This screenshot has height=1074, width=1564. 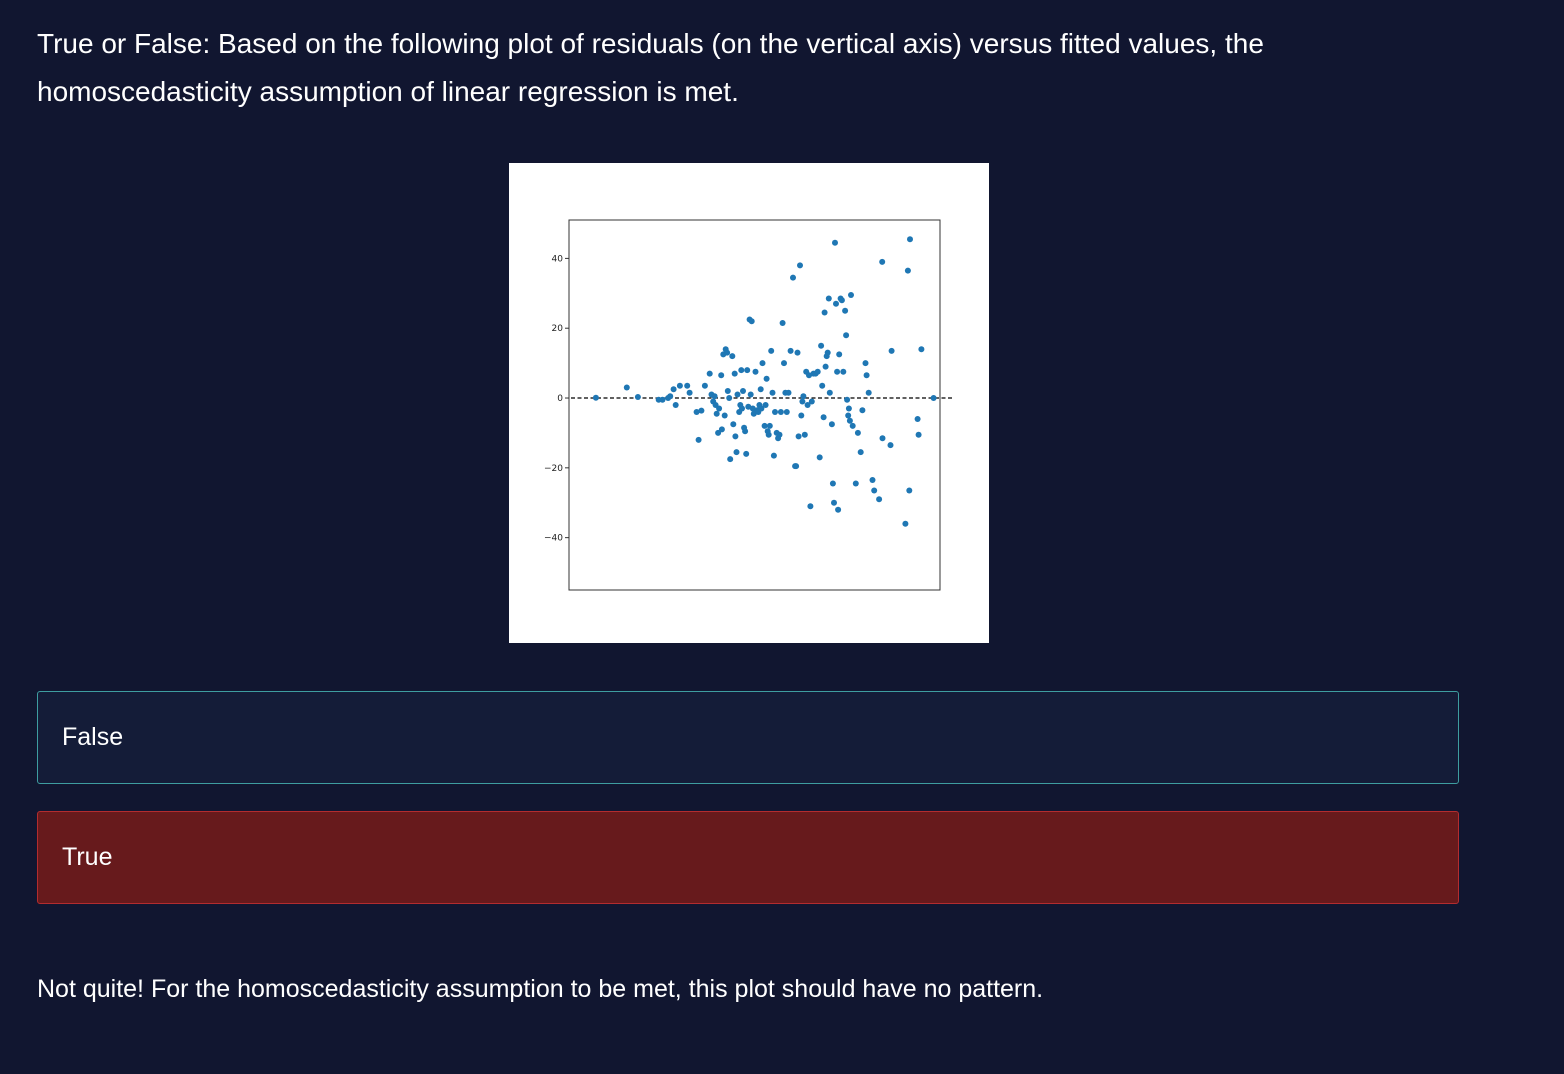 I want to click on residual-plot: 40 20 0 −20 −40, so click(x=749, y=403).